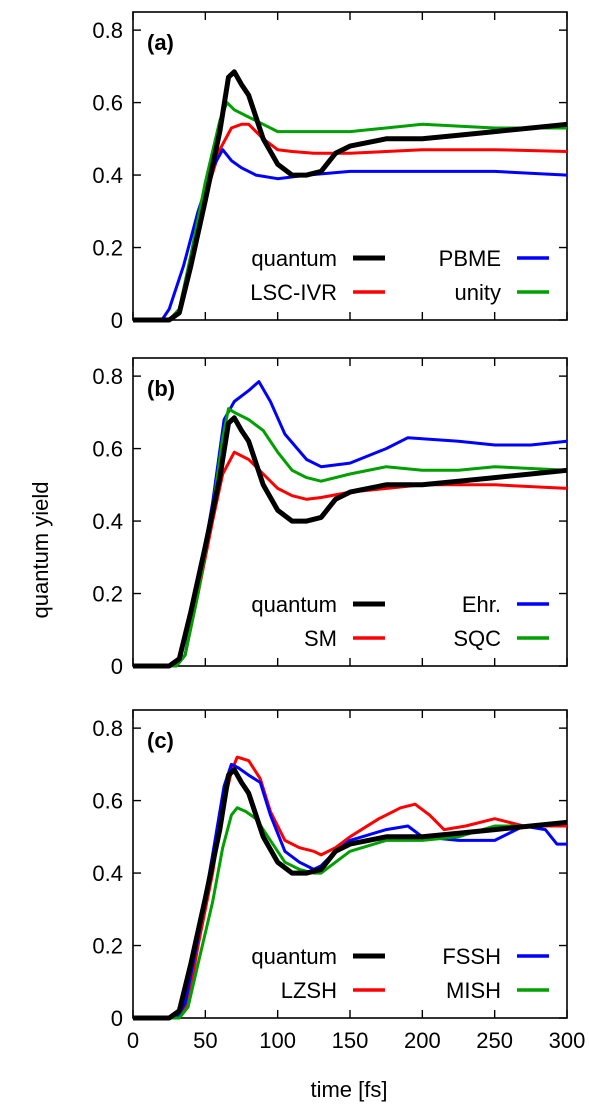 This screenshot has height=1109, width=589. Describe the element at coordinates (567, 1040) in the screenshot. I see `x-tick-label: 300` at that location.